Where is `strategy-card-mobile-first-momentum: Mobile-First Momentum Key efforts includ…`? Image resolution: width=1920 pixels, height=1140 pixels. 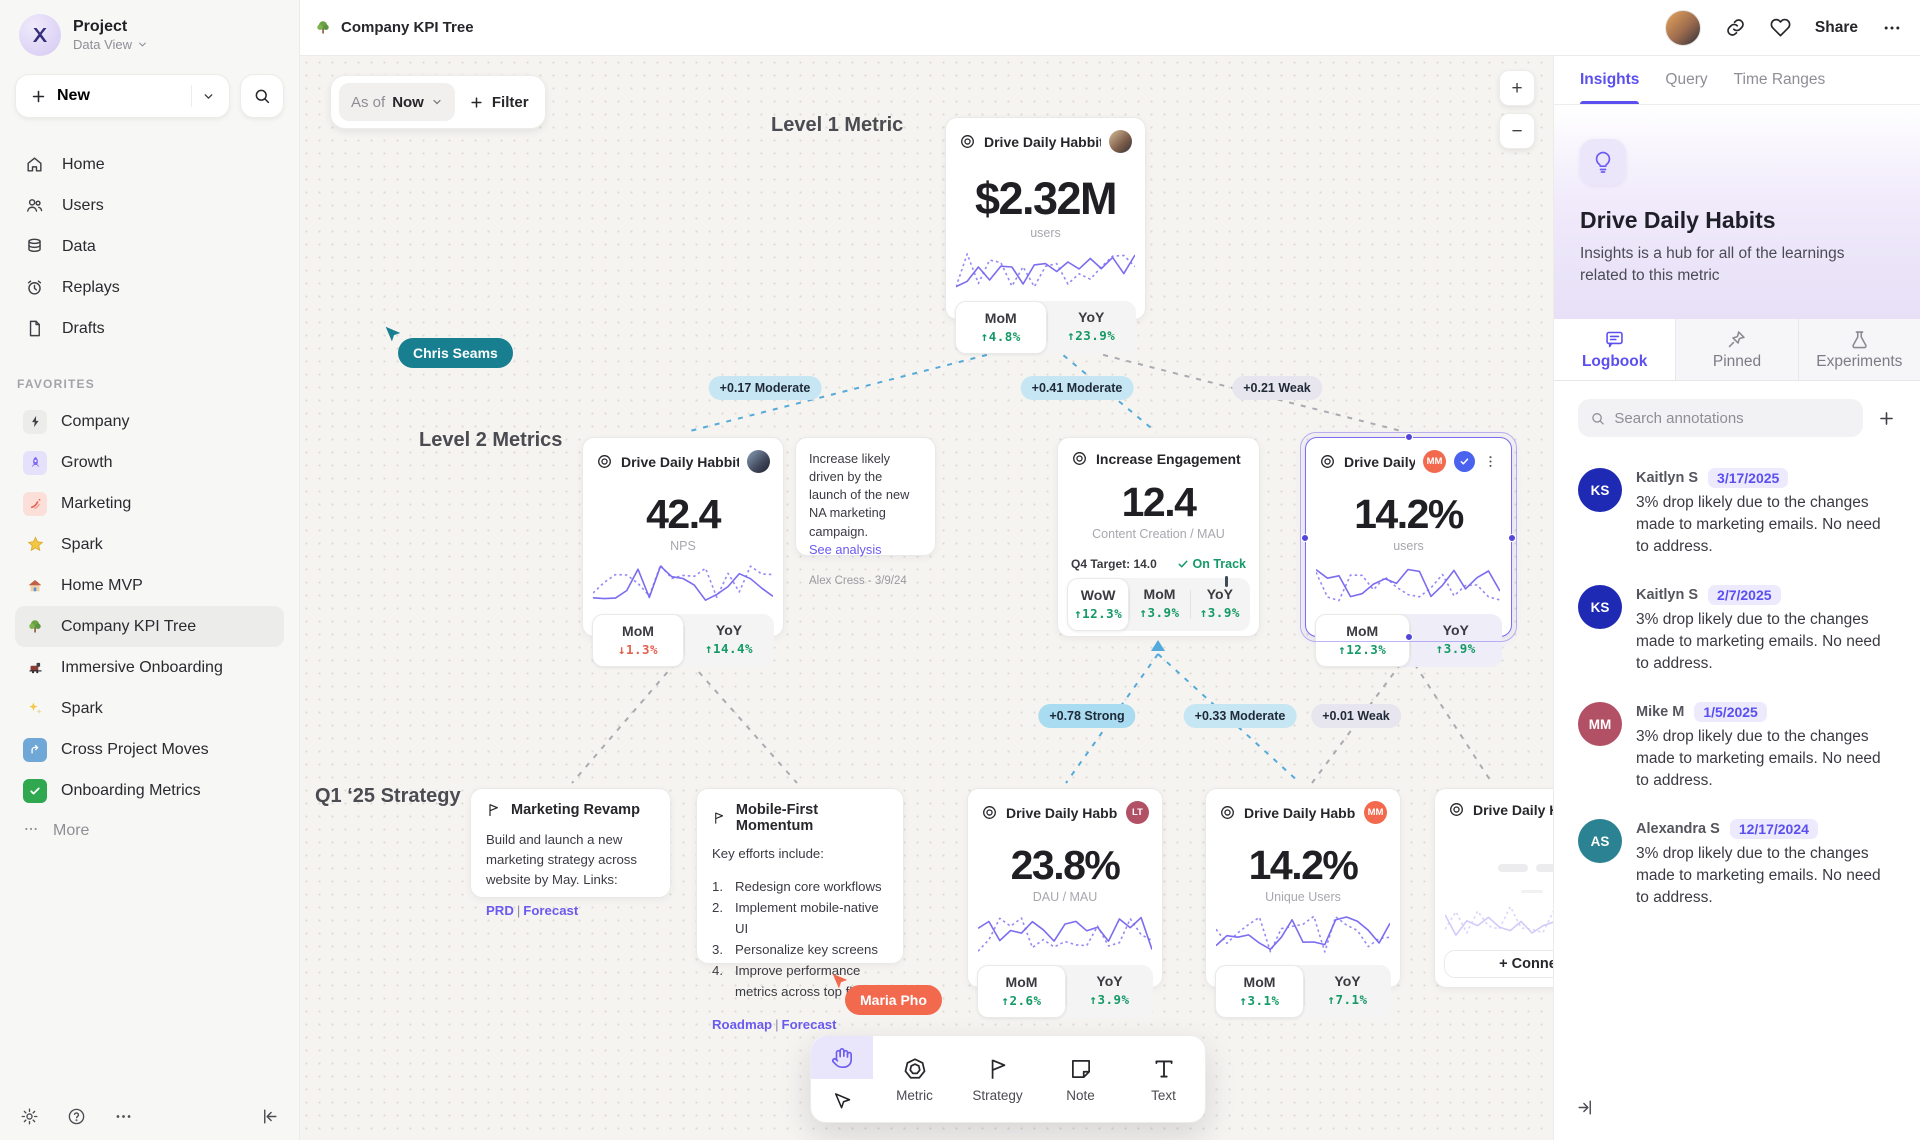 strategy-card-mobile-first-momentum: Mobile-First Momentum Key efforts includ… is located at coordinates (800, 910).